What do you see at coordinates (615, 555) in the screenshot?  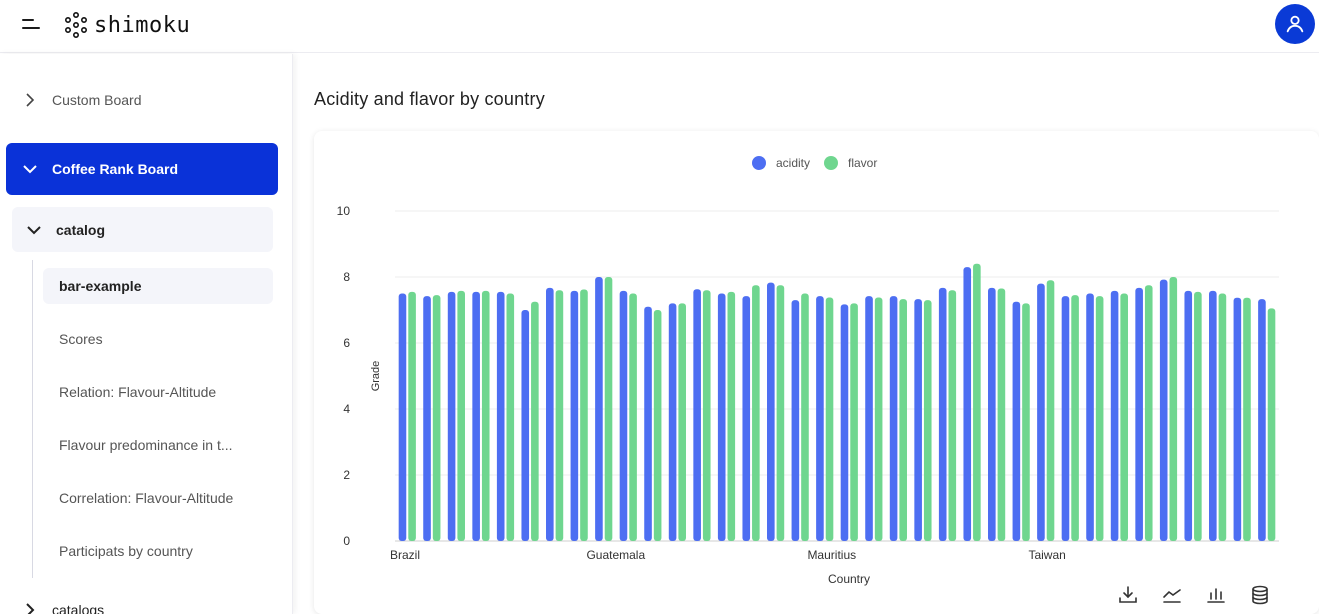 I see `x-tick-label: Guatemala` at bounding box center [615, 555].